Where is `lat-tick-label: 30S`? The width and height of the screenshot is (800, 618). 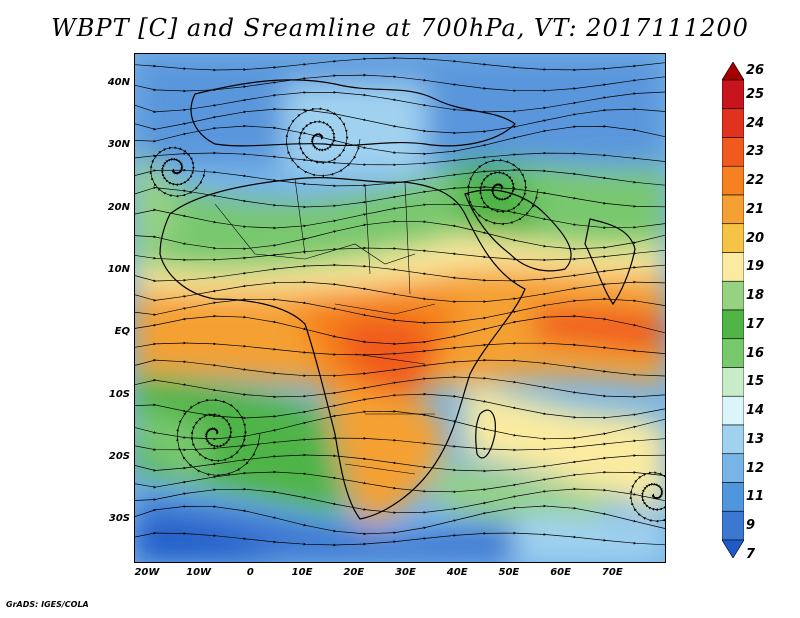
lat-tick-label: 30S is located at coordinates (119, 519).